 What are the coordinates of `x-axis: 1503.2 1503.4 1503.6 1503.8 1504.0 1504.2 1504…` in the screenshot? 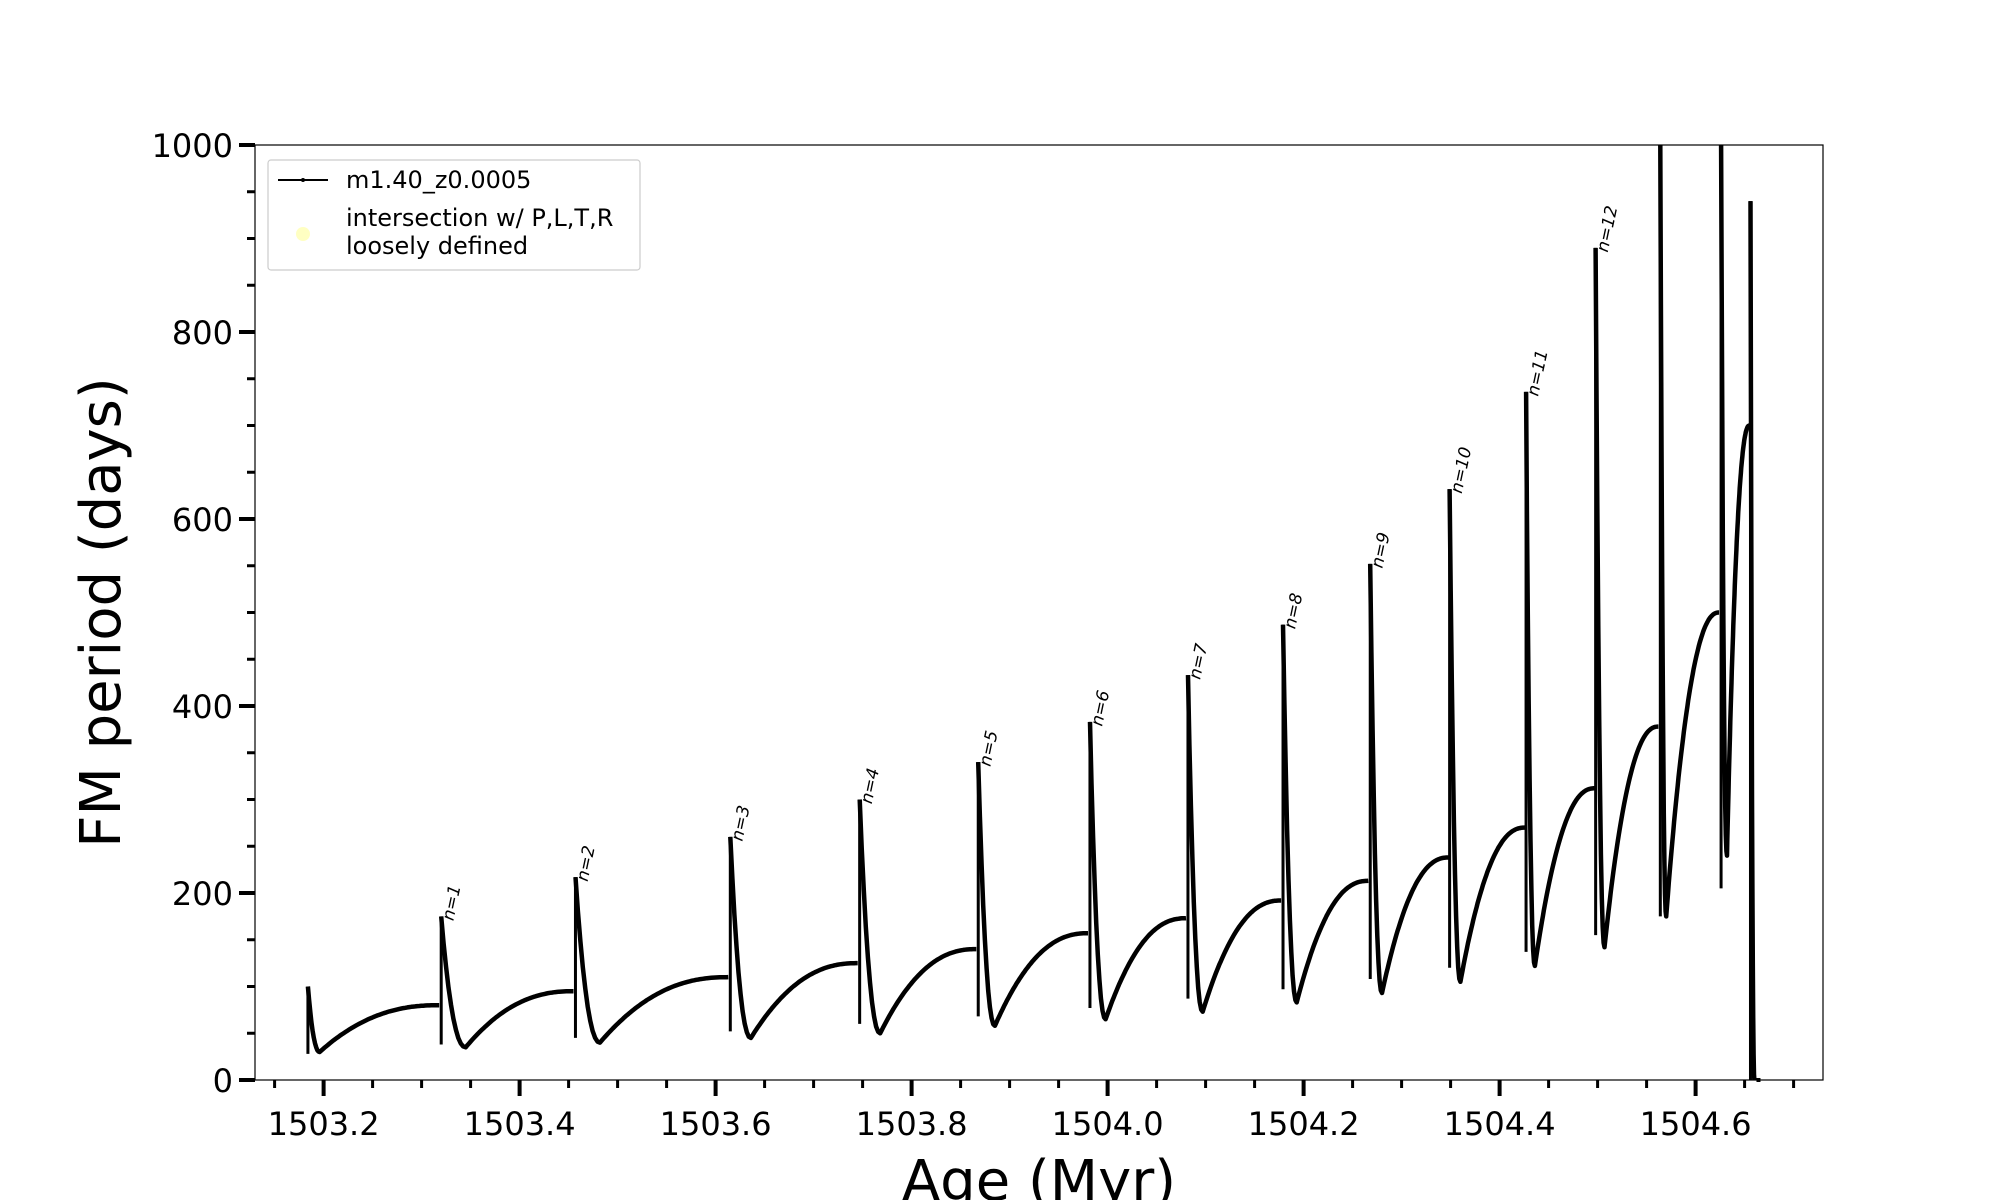 It's located at (1032, 1111).